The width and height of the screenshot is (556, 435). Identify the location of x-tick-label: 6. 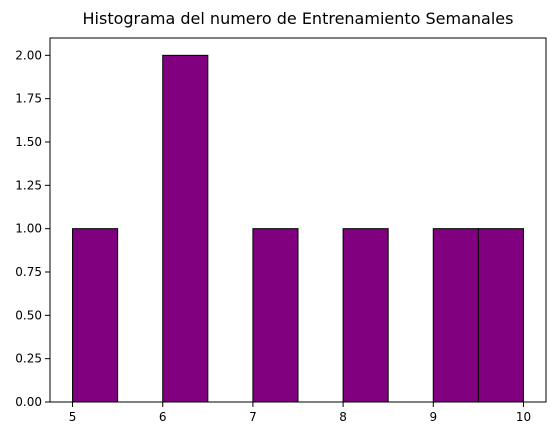
(163, 417).